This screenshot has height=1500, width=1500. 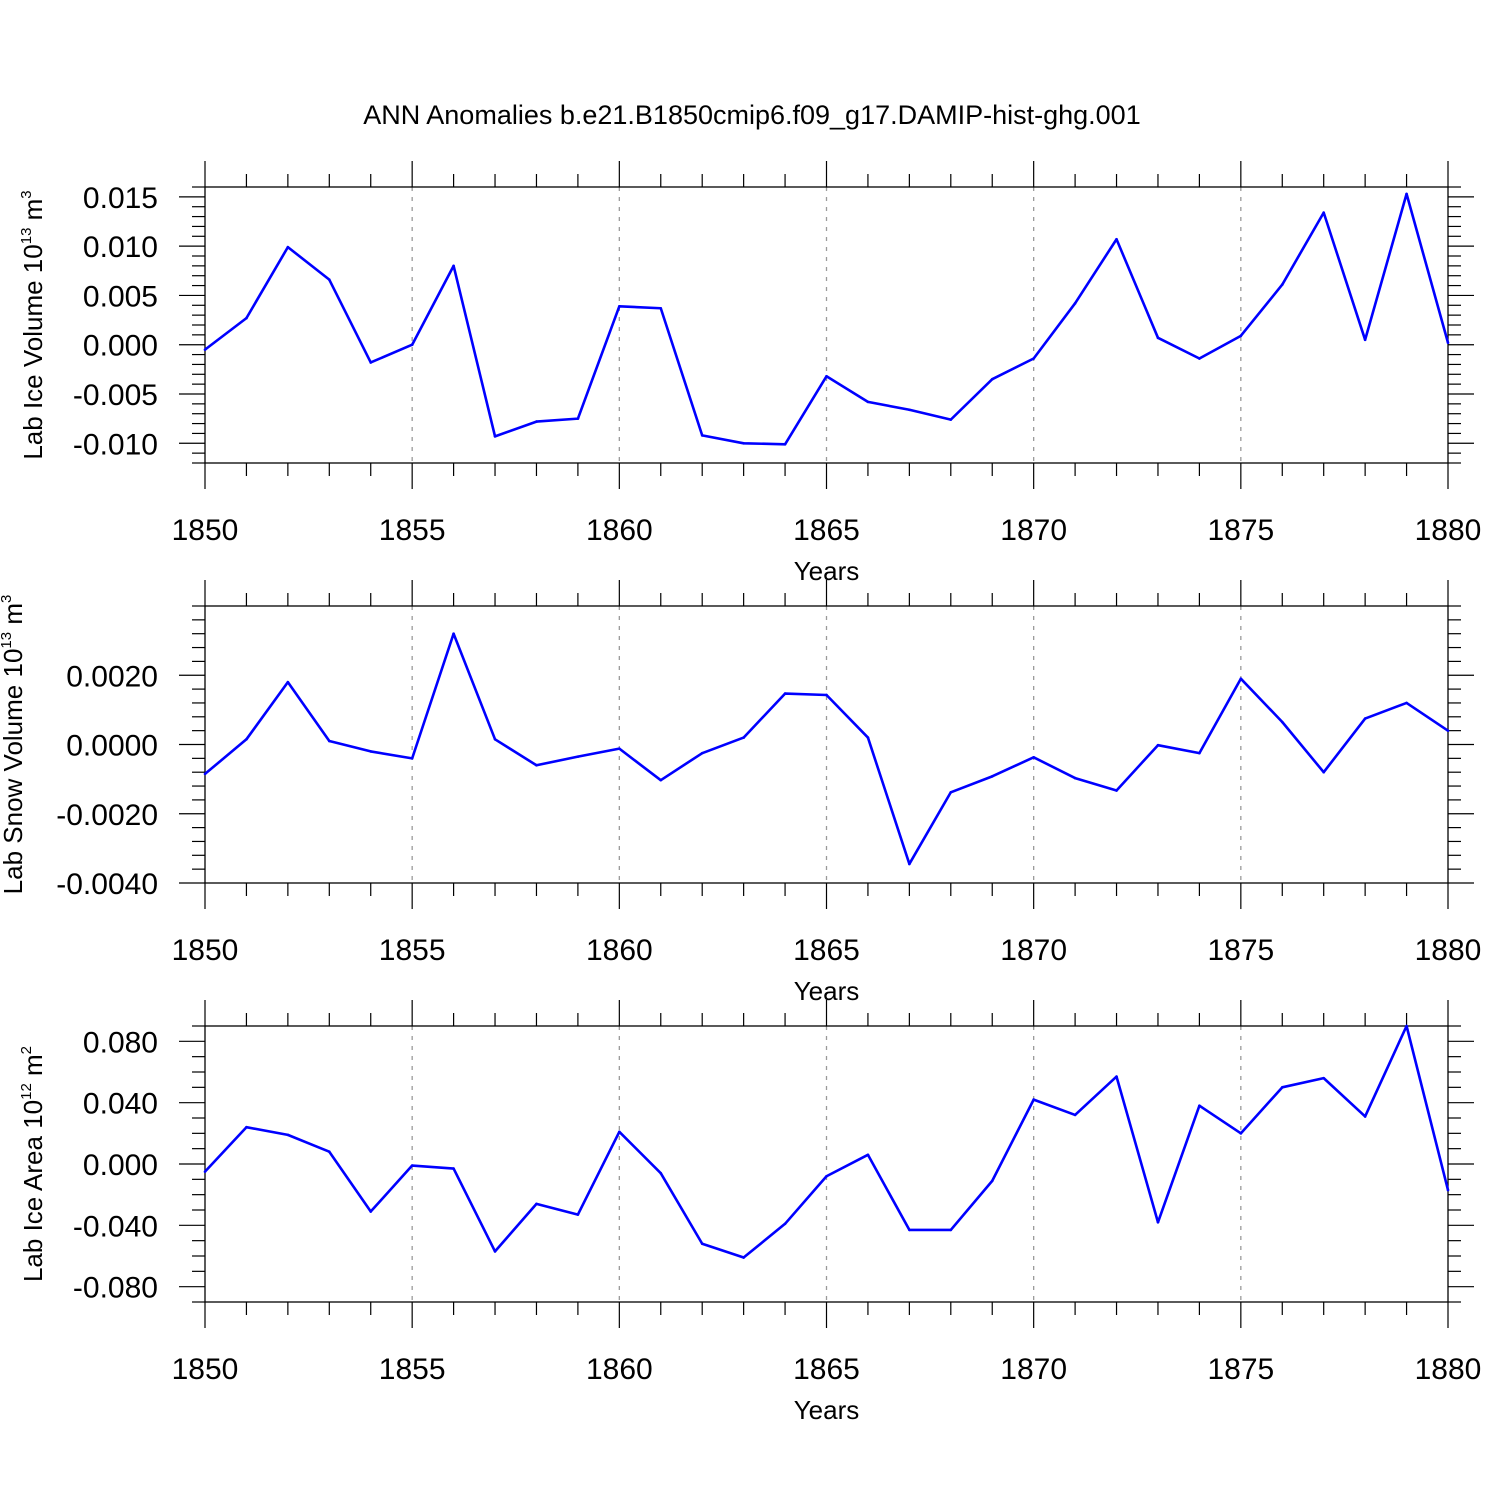 I want to click on y-axis-title: Lab Snow Volume 1013 m3, so click(x=14, y=745).